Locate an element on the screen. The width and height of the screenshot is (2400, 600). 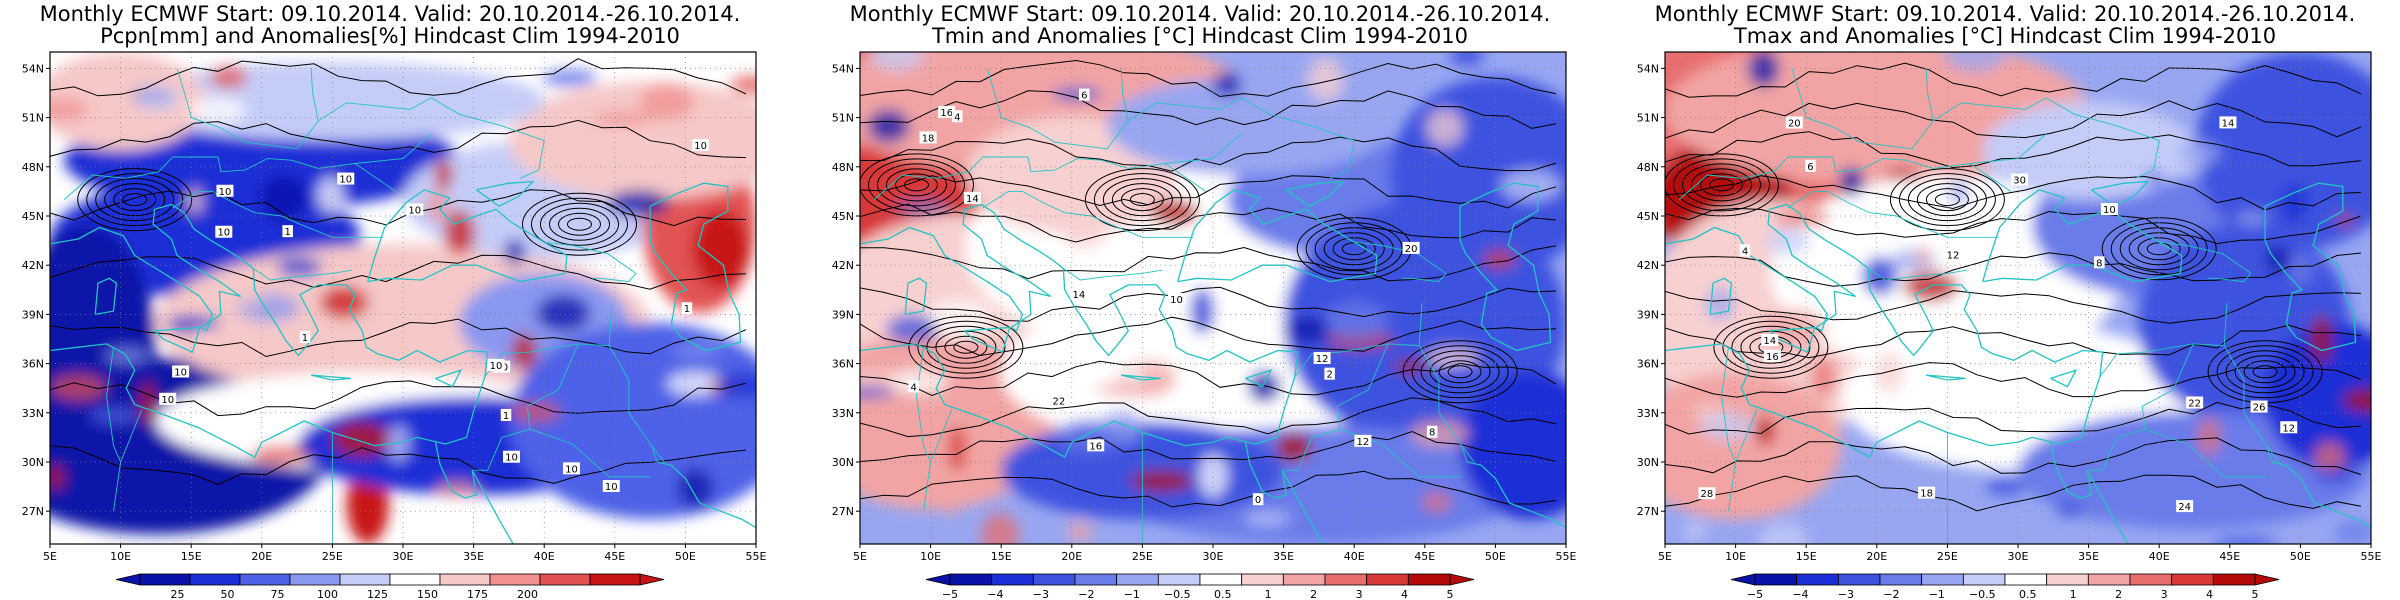
contour-label: 0 is located at coordinates (1258, 500).